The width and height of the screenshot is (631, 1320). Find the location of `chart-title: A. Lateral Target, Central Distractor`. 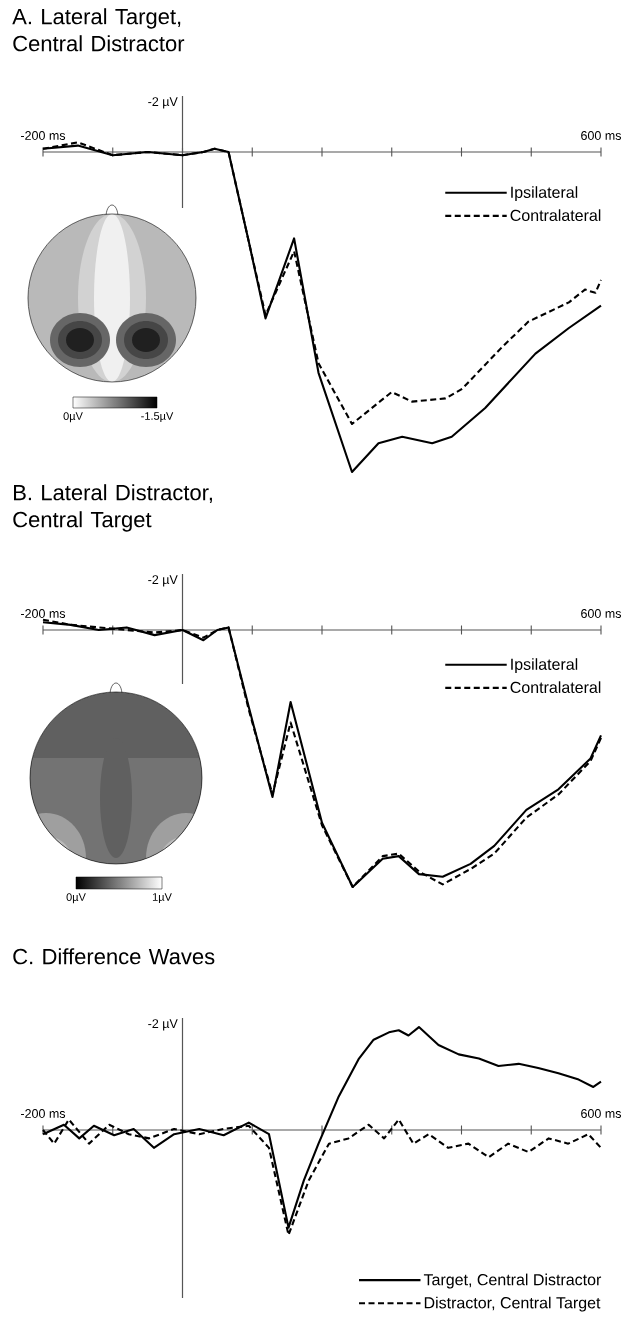

chart-title: A. Lateral Target, Central Distractor is located at coordinates (98, 30).